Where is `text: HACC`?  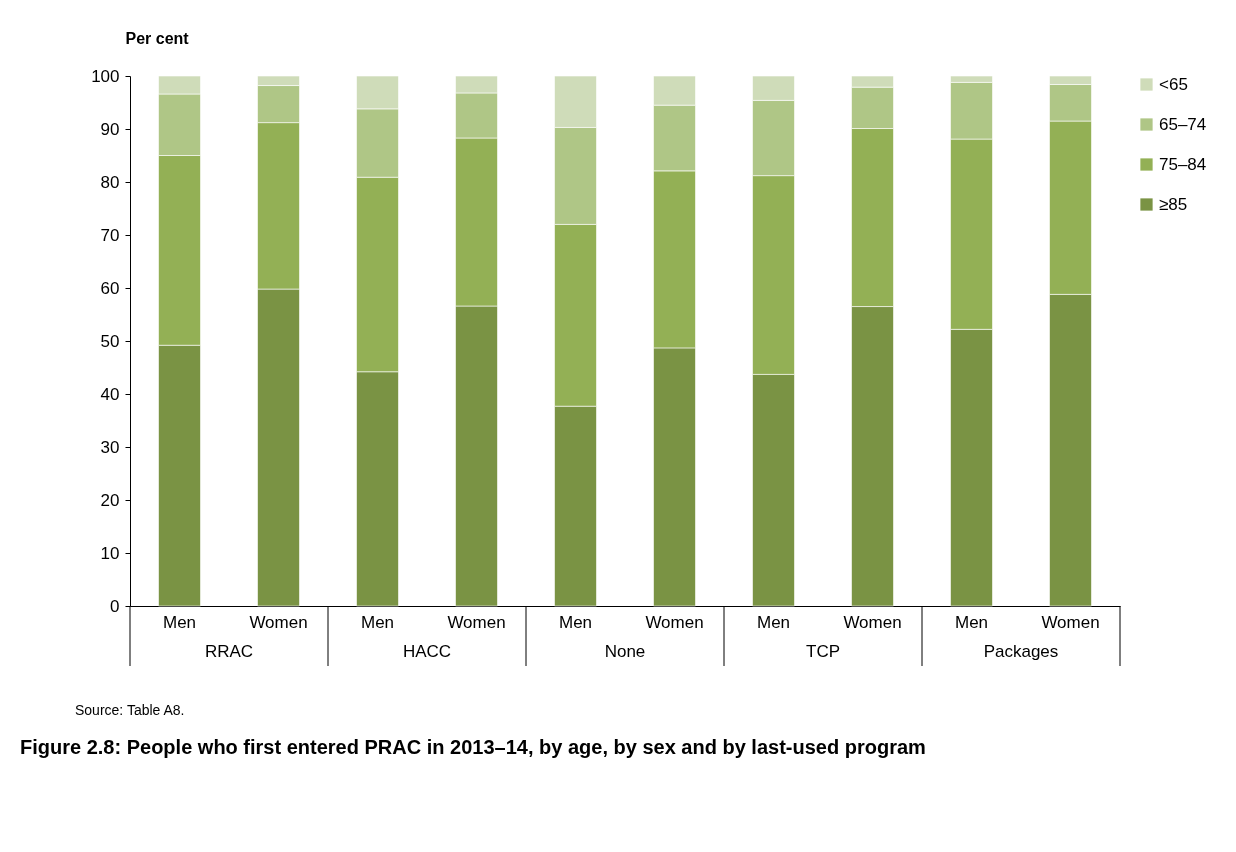 text: HACC is located at coordinates (427, 651).